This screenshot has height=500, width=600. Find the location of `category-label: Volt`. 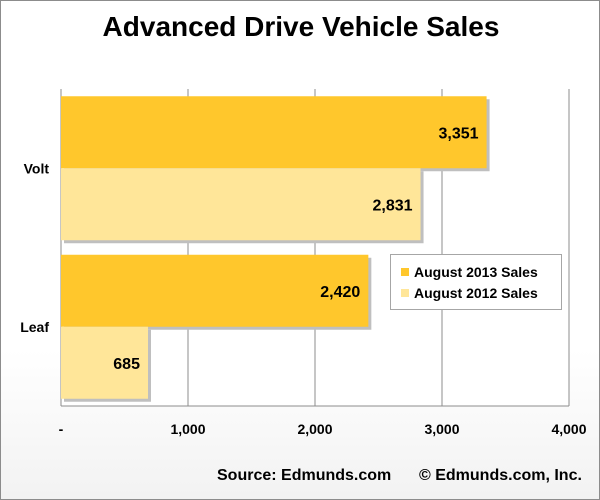

category-label: Volt is located at coordinates (37, 168).